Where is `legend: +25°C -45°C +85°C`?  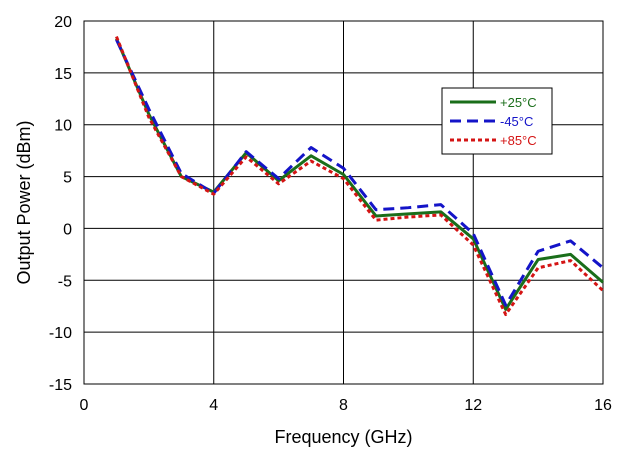 legend: +25°C -45°C +85°C is located at coordinates (497, 121).